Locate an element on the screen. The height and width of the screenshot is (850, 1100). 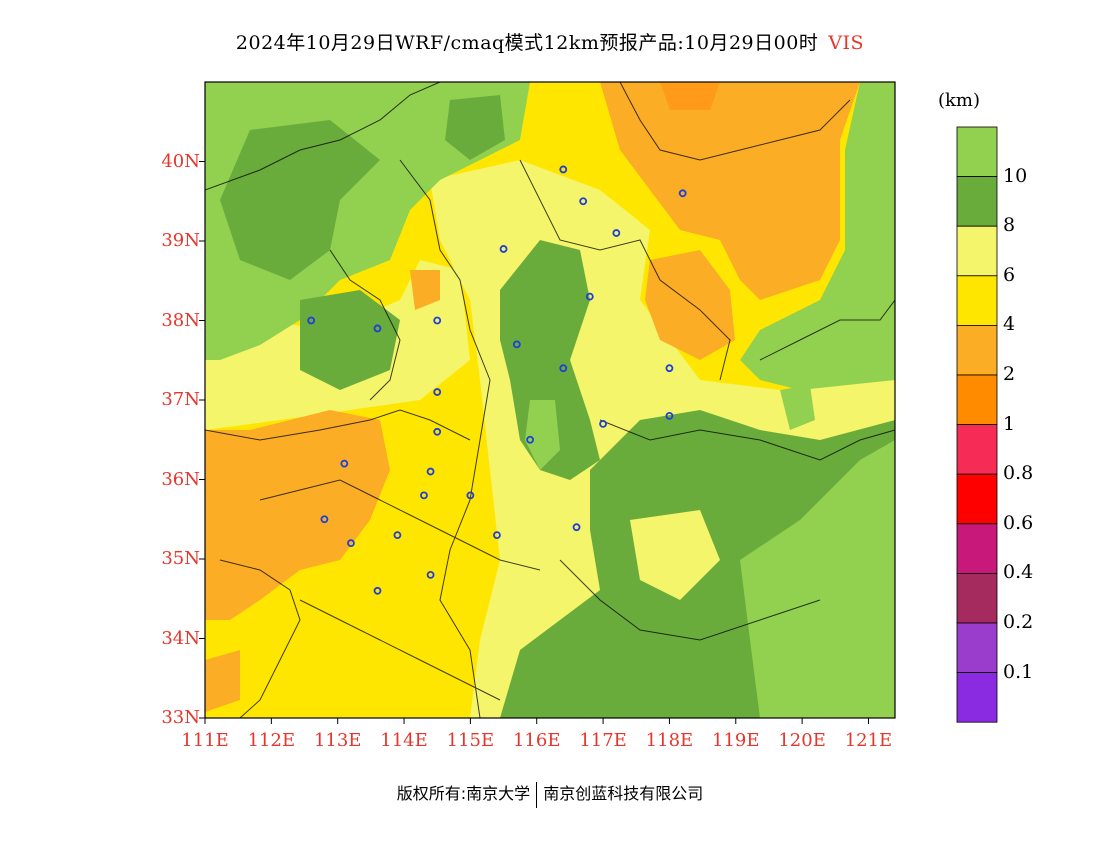
colorbar-label: 0.8 is located at coordinates (1018, 473).